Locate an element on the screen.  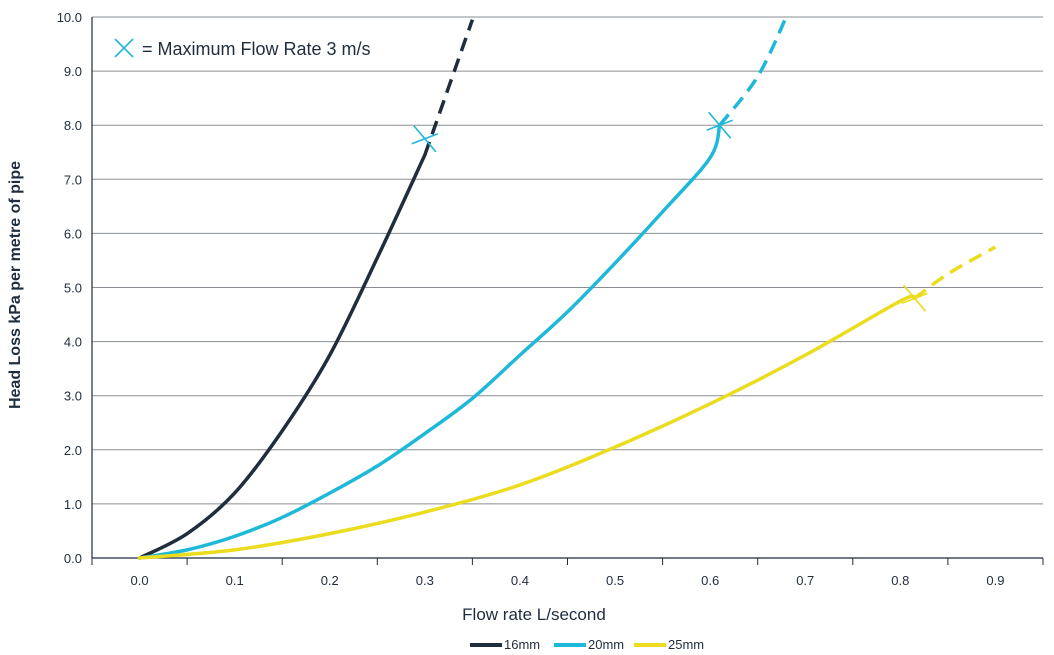
y-tick-label-0: 0.0 is located at coordinates (73, 558).